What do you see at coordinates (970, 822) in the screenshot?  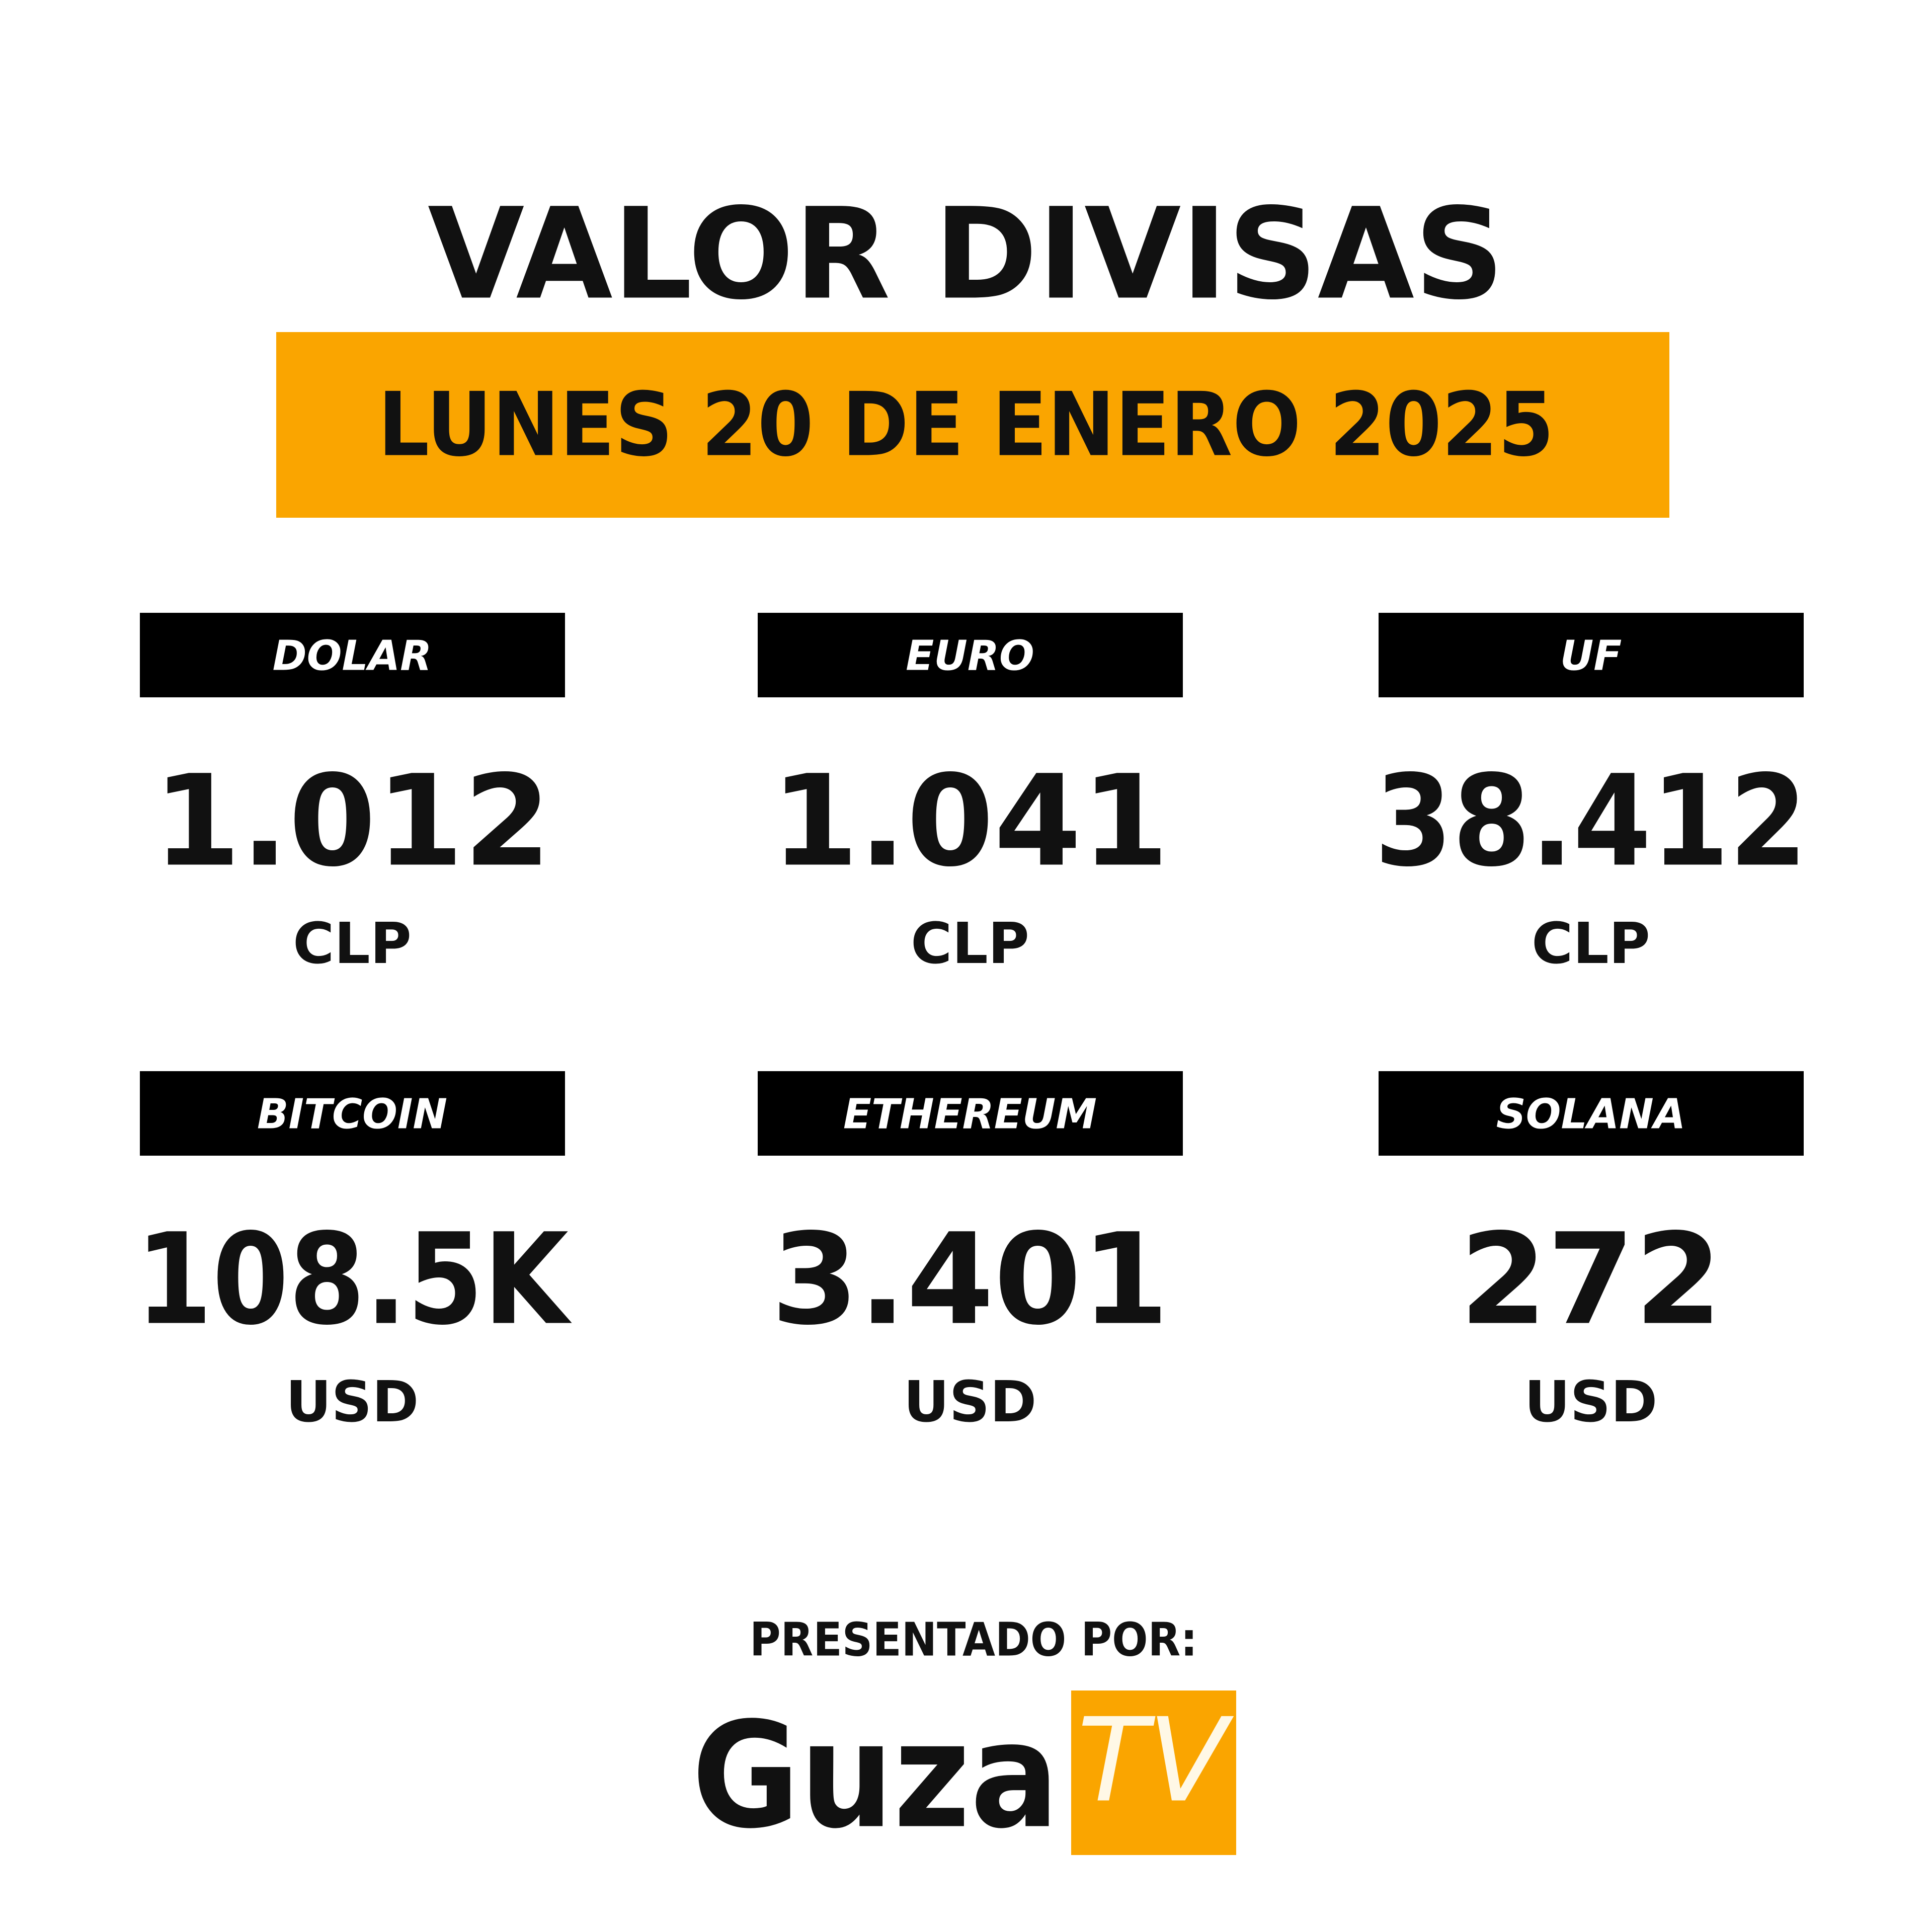 I see `item-value: 1.041` at bounding box center [970, 822].